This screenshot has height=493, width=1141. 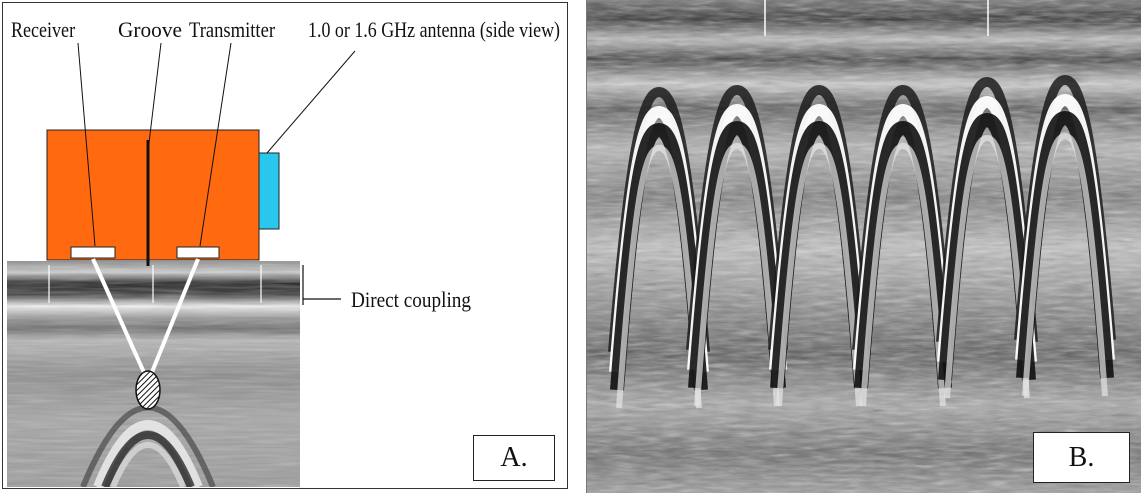 What do you see at coordinates (411, 299) in the screenshot?
I see `direct-coupling-label: Direct coupling` at bounding box center [411, 299].